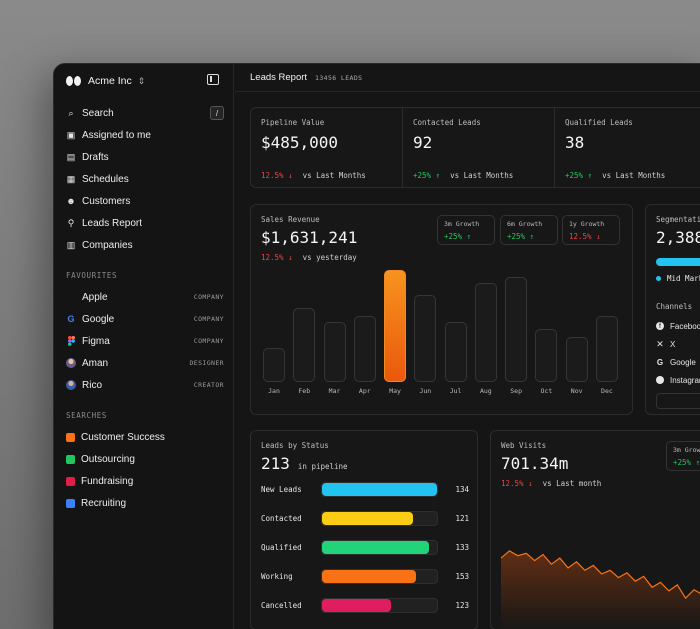  I want to click on sidebar-toggle-icon, so click(213, 79).